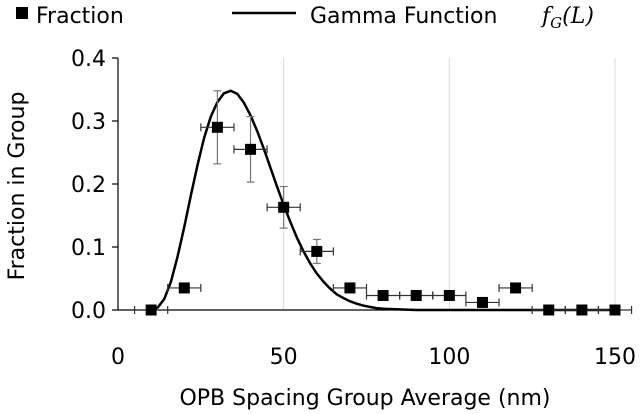 The width and height of the screenshot is (640, 414). I want to click on legend-fraction-label: Fraction, so click(80, 16).